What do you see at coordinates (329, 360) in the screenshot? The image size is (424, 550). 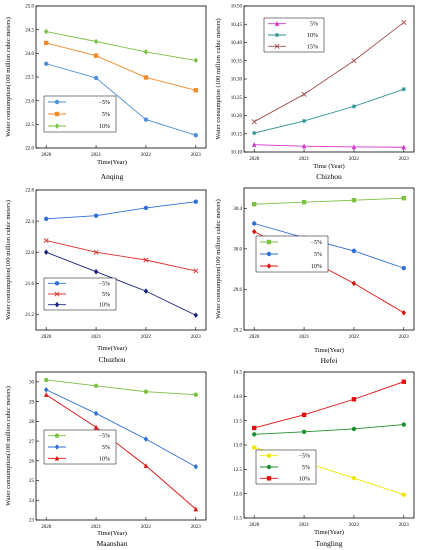 I see `panel-title: Hefei` at bounding box center [329, 360].